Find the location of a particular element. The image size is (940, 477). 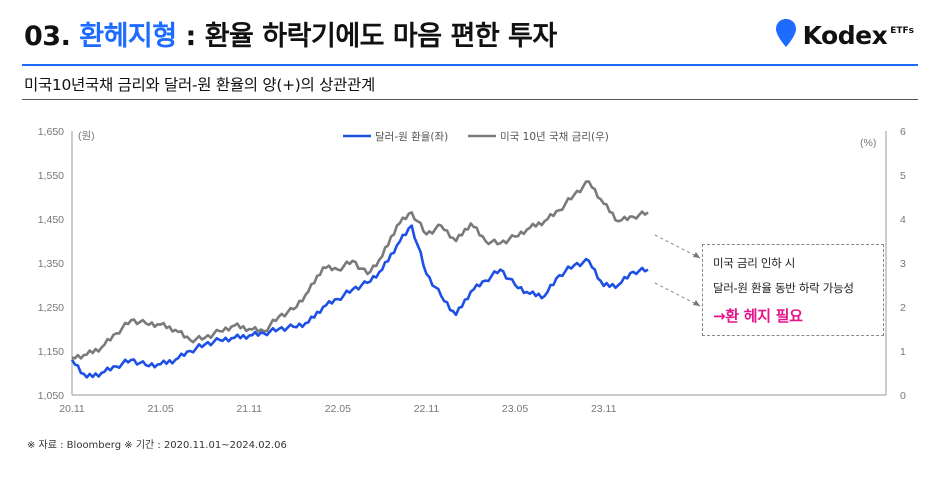

title-accent: 환헤지형 is located at coordinates (128, 36).